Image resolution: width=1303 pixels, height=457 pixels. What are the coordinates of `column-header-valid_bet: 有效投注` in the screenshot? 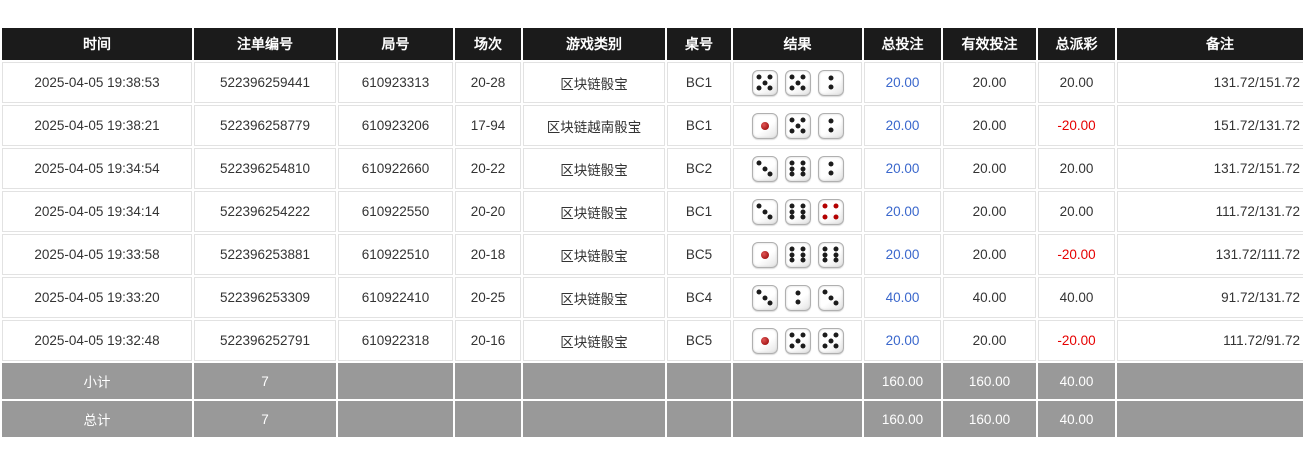 It's located at (989, 44).